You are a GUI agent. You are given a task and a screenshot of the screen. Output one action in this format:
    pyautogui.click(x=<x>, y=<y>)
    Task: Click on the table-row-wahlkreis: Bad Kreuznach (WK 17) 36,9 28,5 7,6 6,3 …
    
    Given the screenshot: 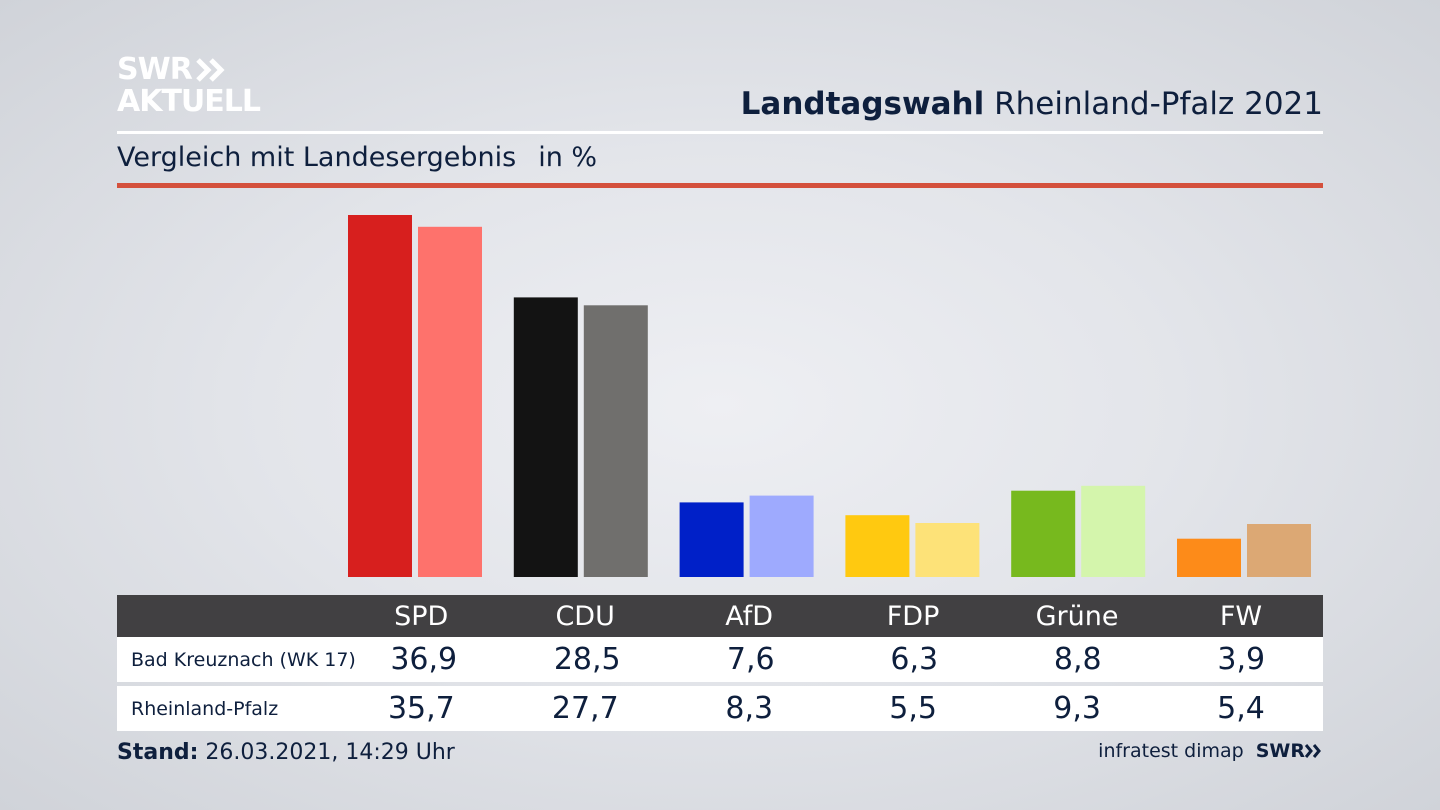 What is the action you would take?
    pyautogui.click(x=720, y=659)
    